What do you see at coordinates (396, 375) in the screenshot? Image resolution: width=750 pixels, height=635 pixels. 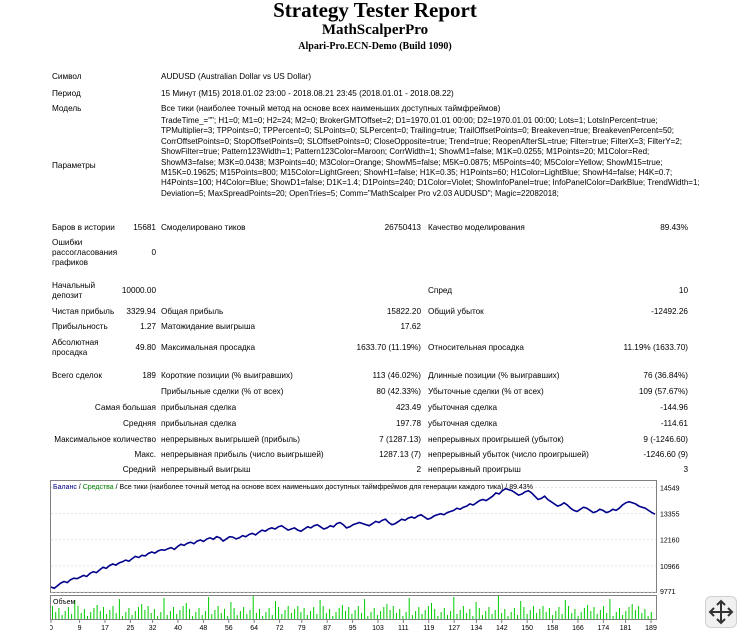 I see `short-positions-value: 113 (46.02%)` at bounding box center [396, 375].